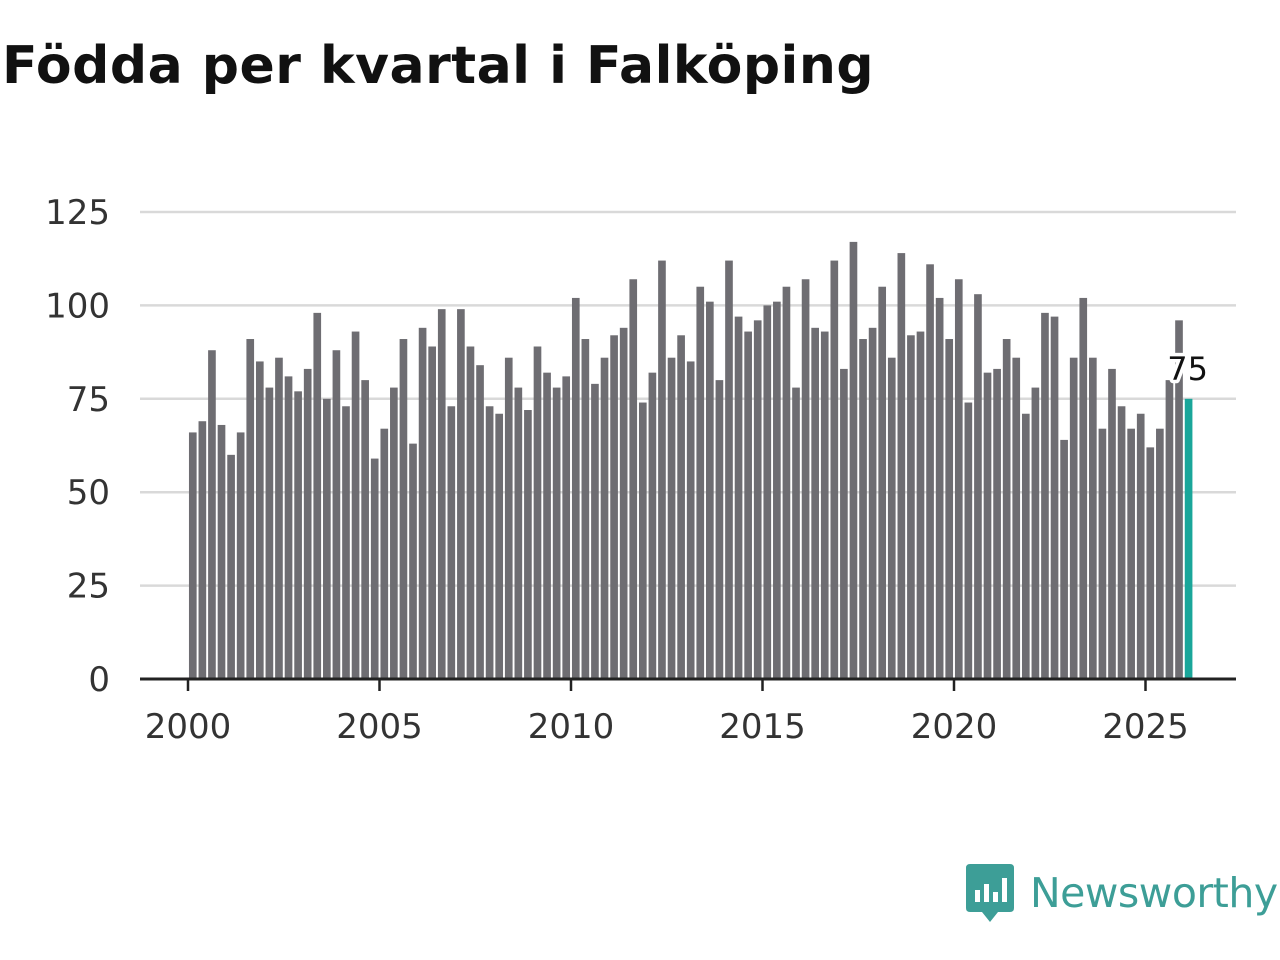 This screenshot has width=1280, height=960. What do you see at coordinates (954, 727) in the screenshot?
I see `x-tick-label: 2020` at bounding box center [954, 727].